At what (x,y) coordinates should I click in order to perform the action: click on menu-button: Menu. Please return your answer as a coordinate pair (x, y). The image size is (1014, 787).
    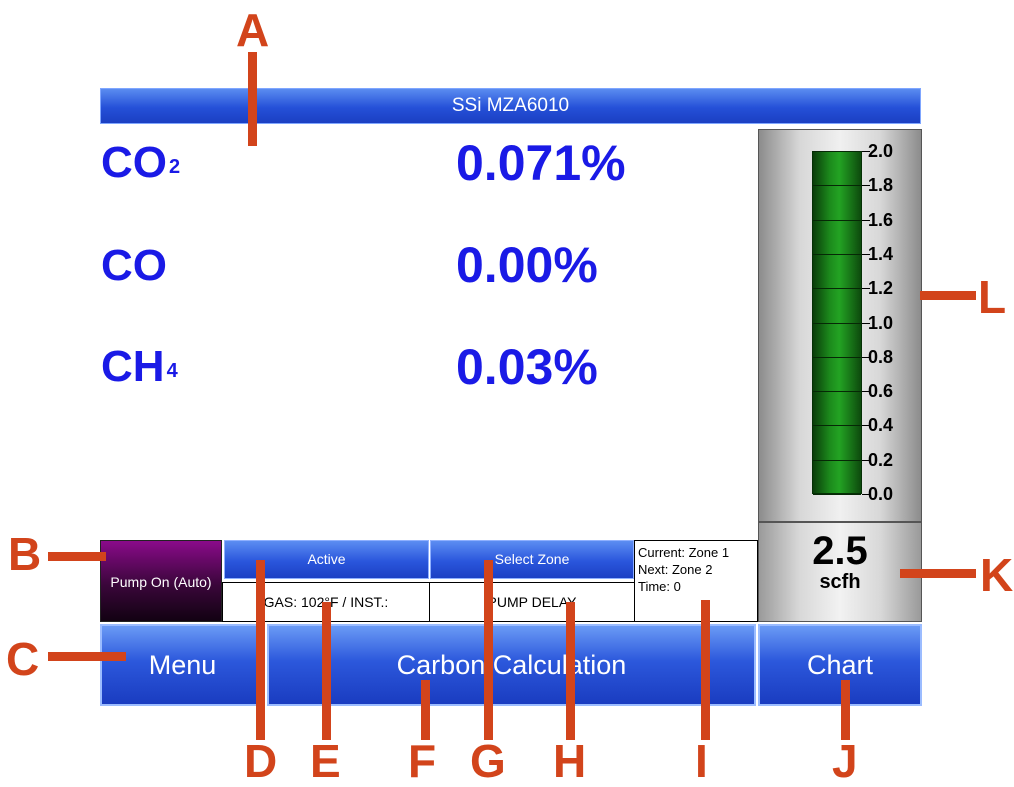
    Looking at the image, I should click on (182, 665).